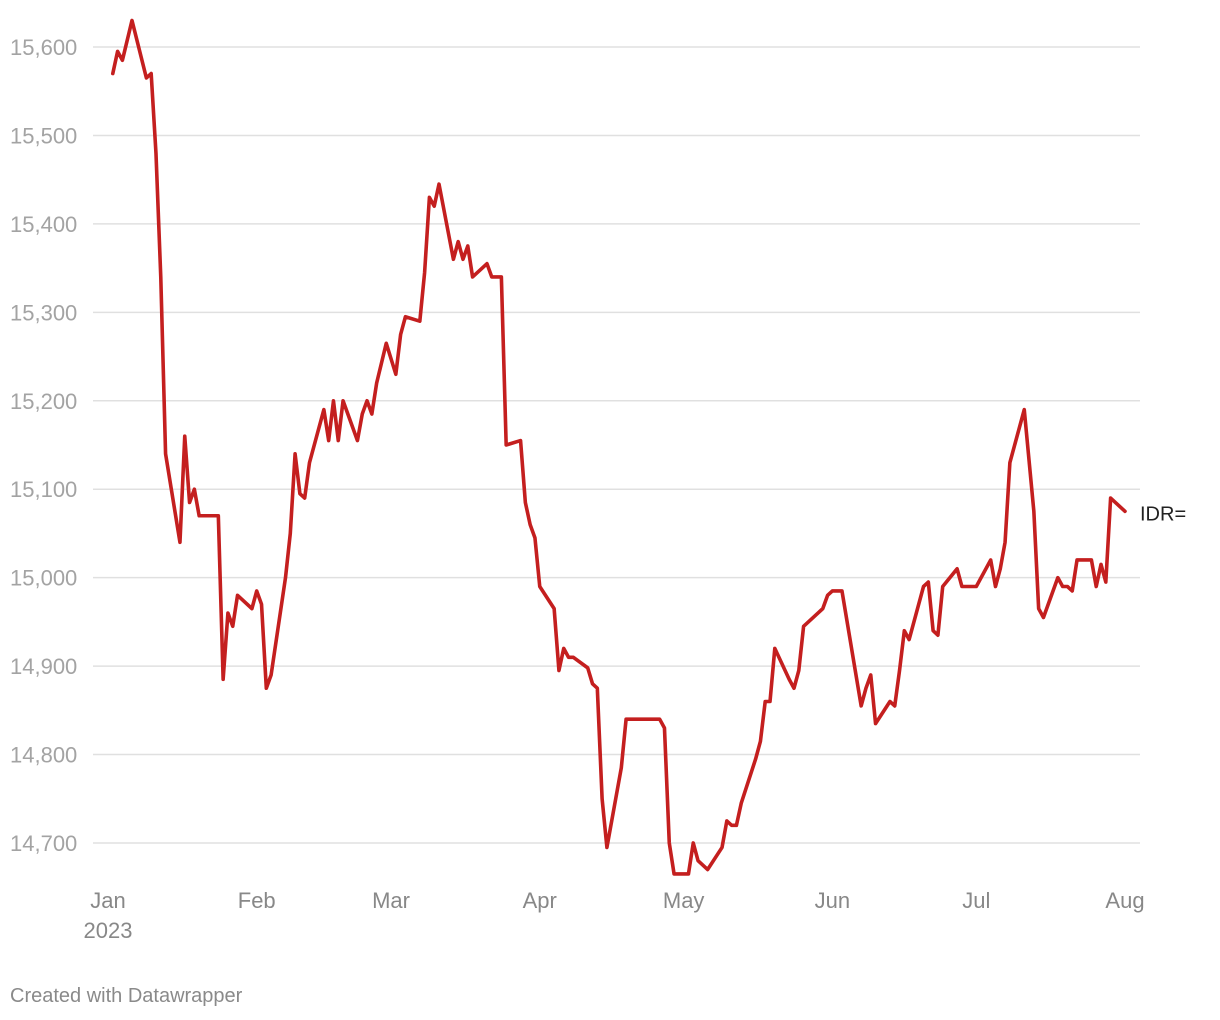 The image size is (1220, 1020). What do you see at coordinates (976, 900) in the screenshot?
I see `x-tick-label: Jul` at bounding box center [976, 900].